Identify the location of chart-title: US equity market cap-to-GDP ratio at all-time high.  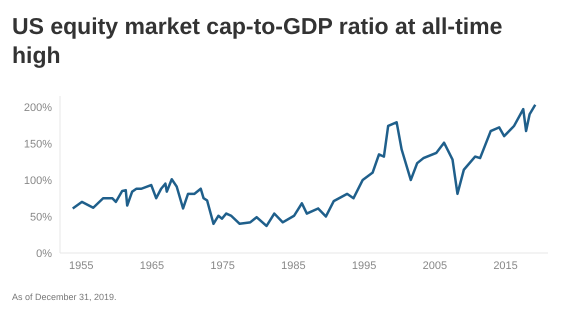
(258, 41).